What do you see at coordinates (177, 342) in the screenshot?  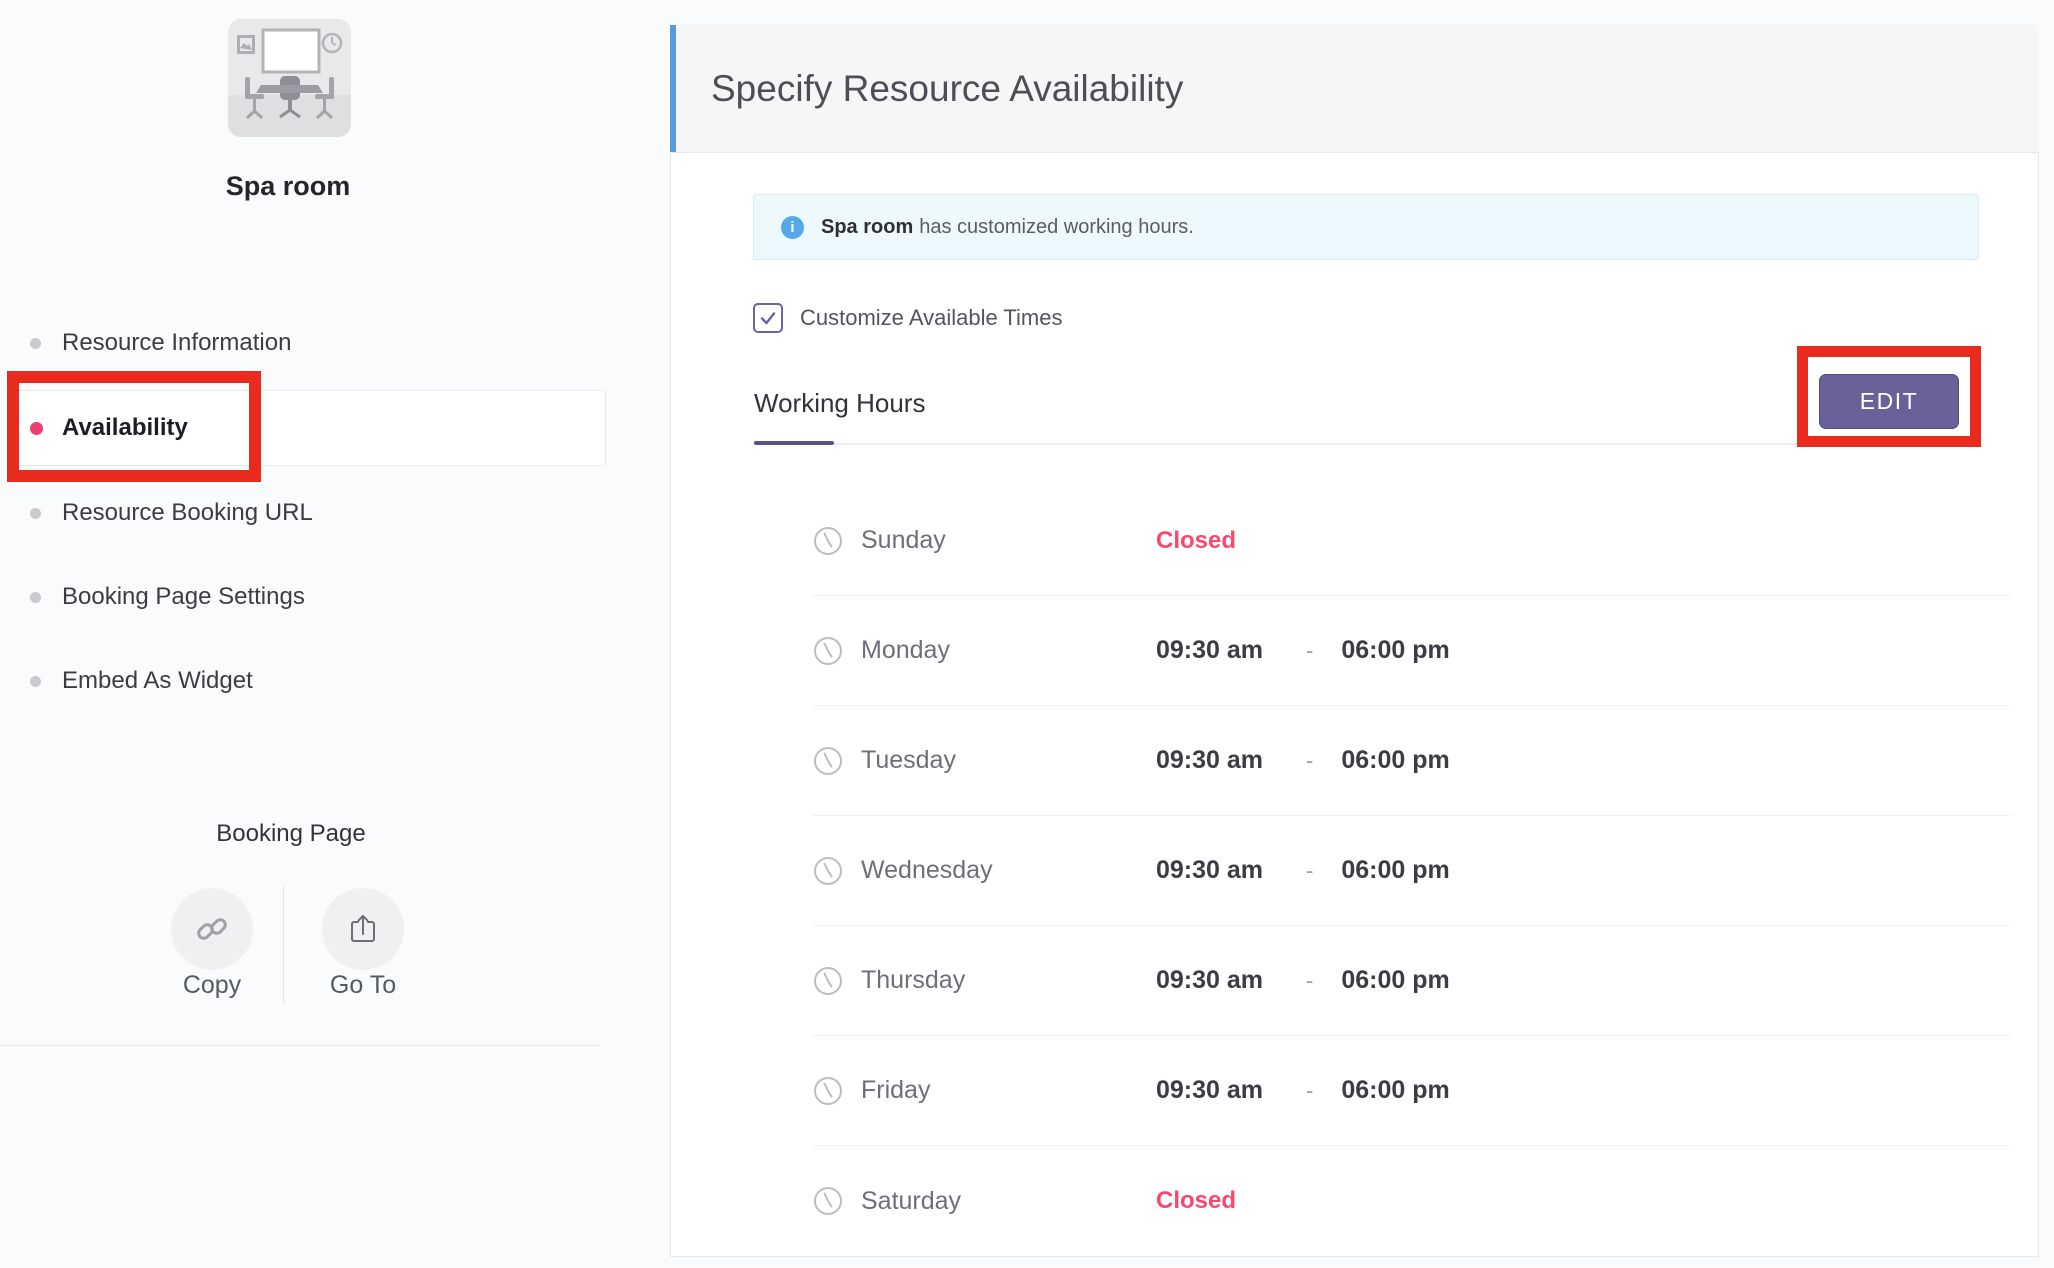 I see `nav-item-label: Resource Information` at bounding box center [177, 342].